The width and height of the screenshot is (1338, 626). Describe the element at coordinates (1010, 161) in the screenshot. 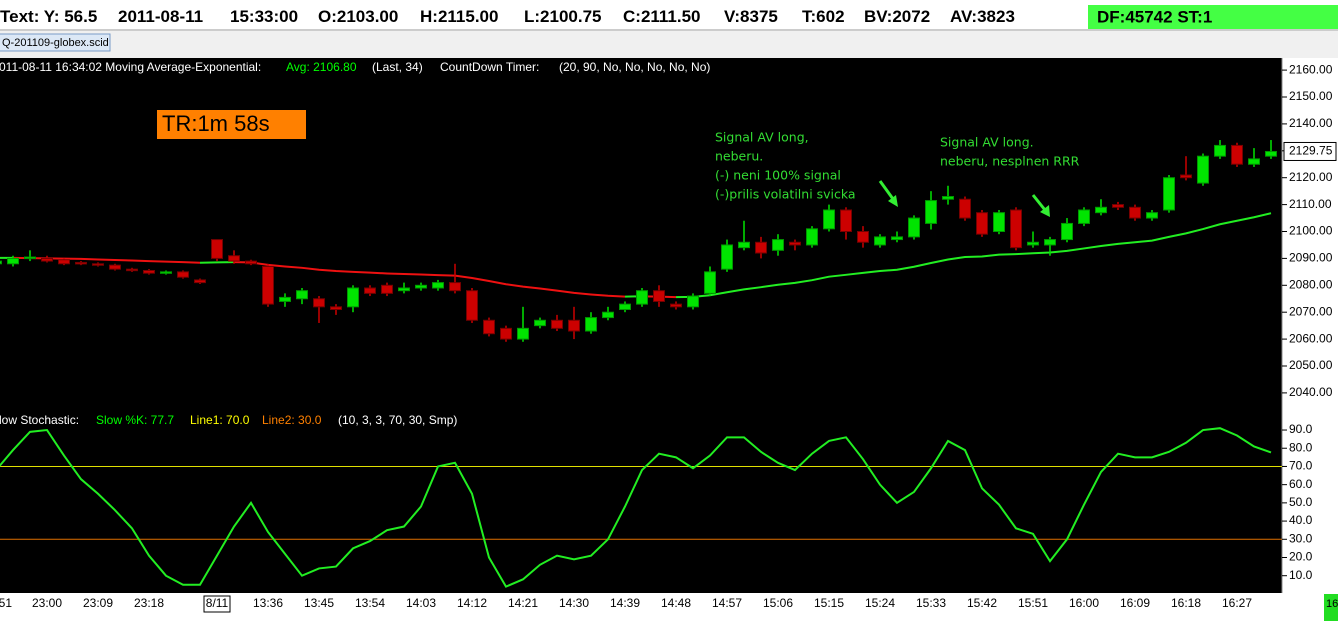

I see `annotation: neberu, nesplnen RRR` at that location.